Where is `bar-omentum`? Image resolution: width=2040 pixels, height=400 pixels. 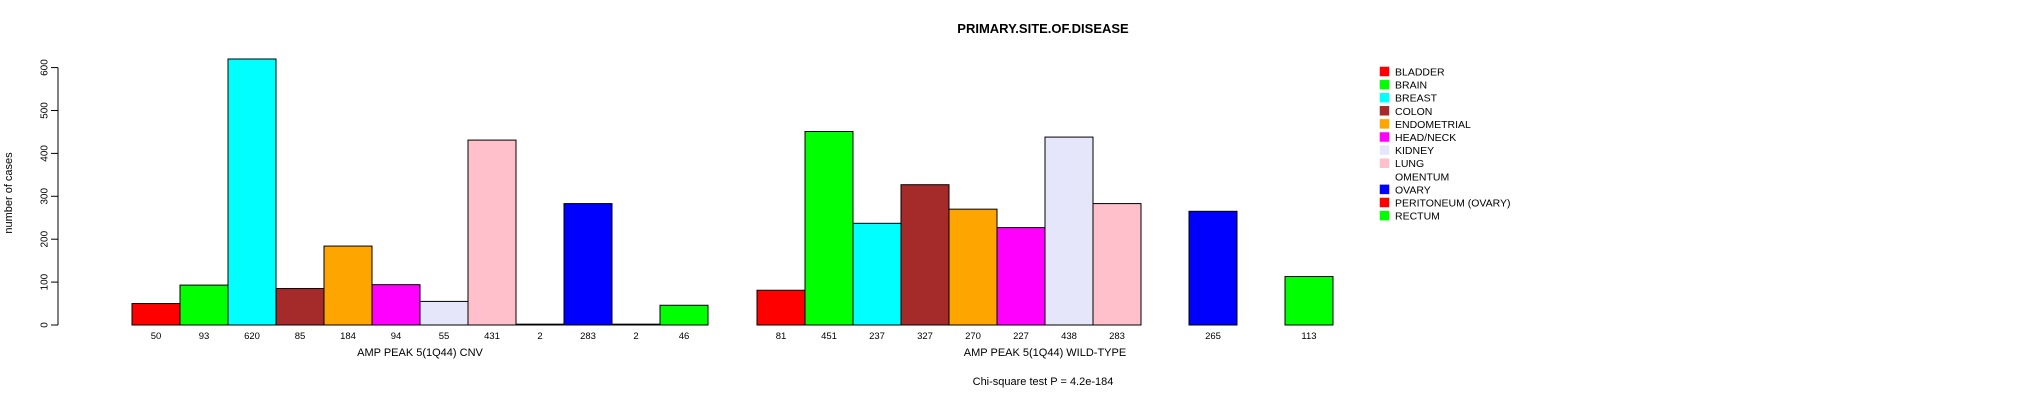
bar-omentum is located at coordinates (540, 324).